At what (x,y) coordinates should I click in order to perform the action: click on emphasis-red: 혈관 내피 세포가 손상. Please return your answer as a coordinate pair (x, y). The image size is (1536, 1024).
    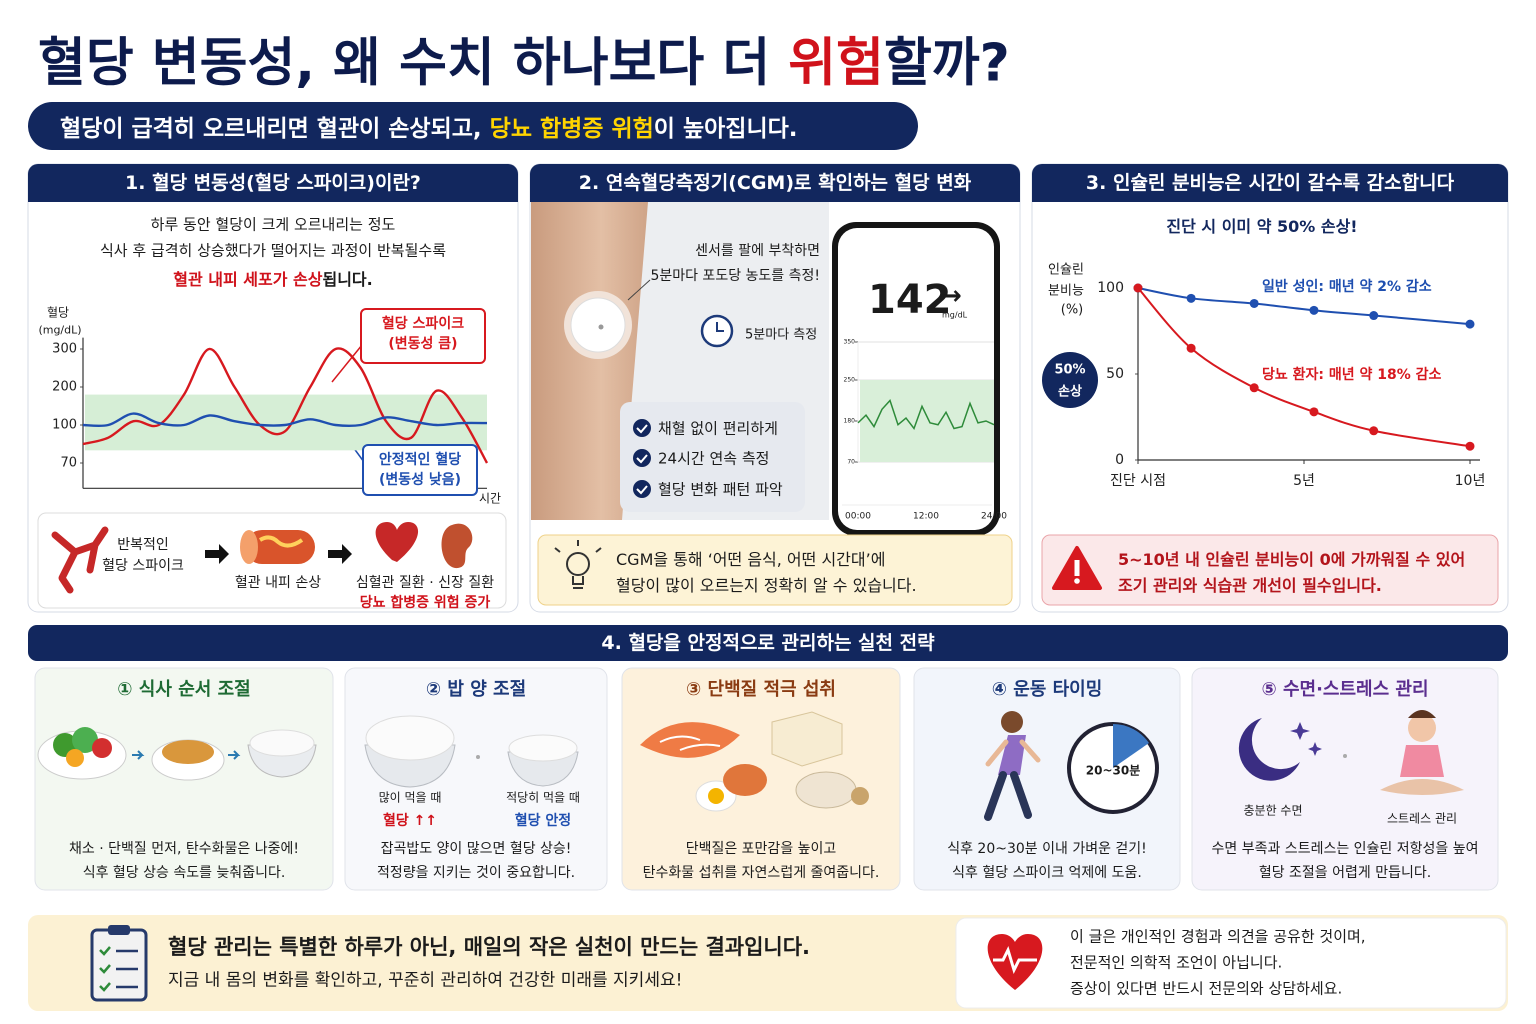
    Looking at the image, I should click on (248, 279).